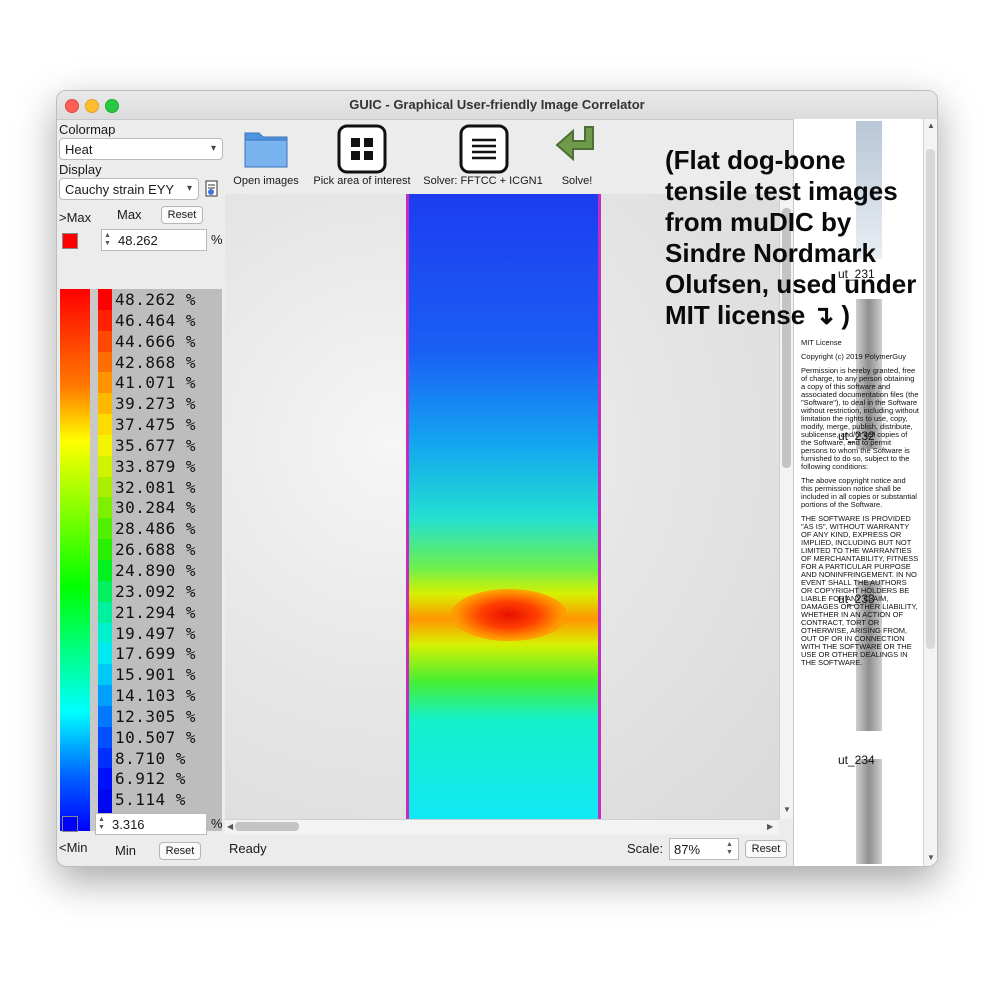 The image size is (992, 991). I want to click on min-label: <Min, so click(73, 847).